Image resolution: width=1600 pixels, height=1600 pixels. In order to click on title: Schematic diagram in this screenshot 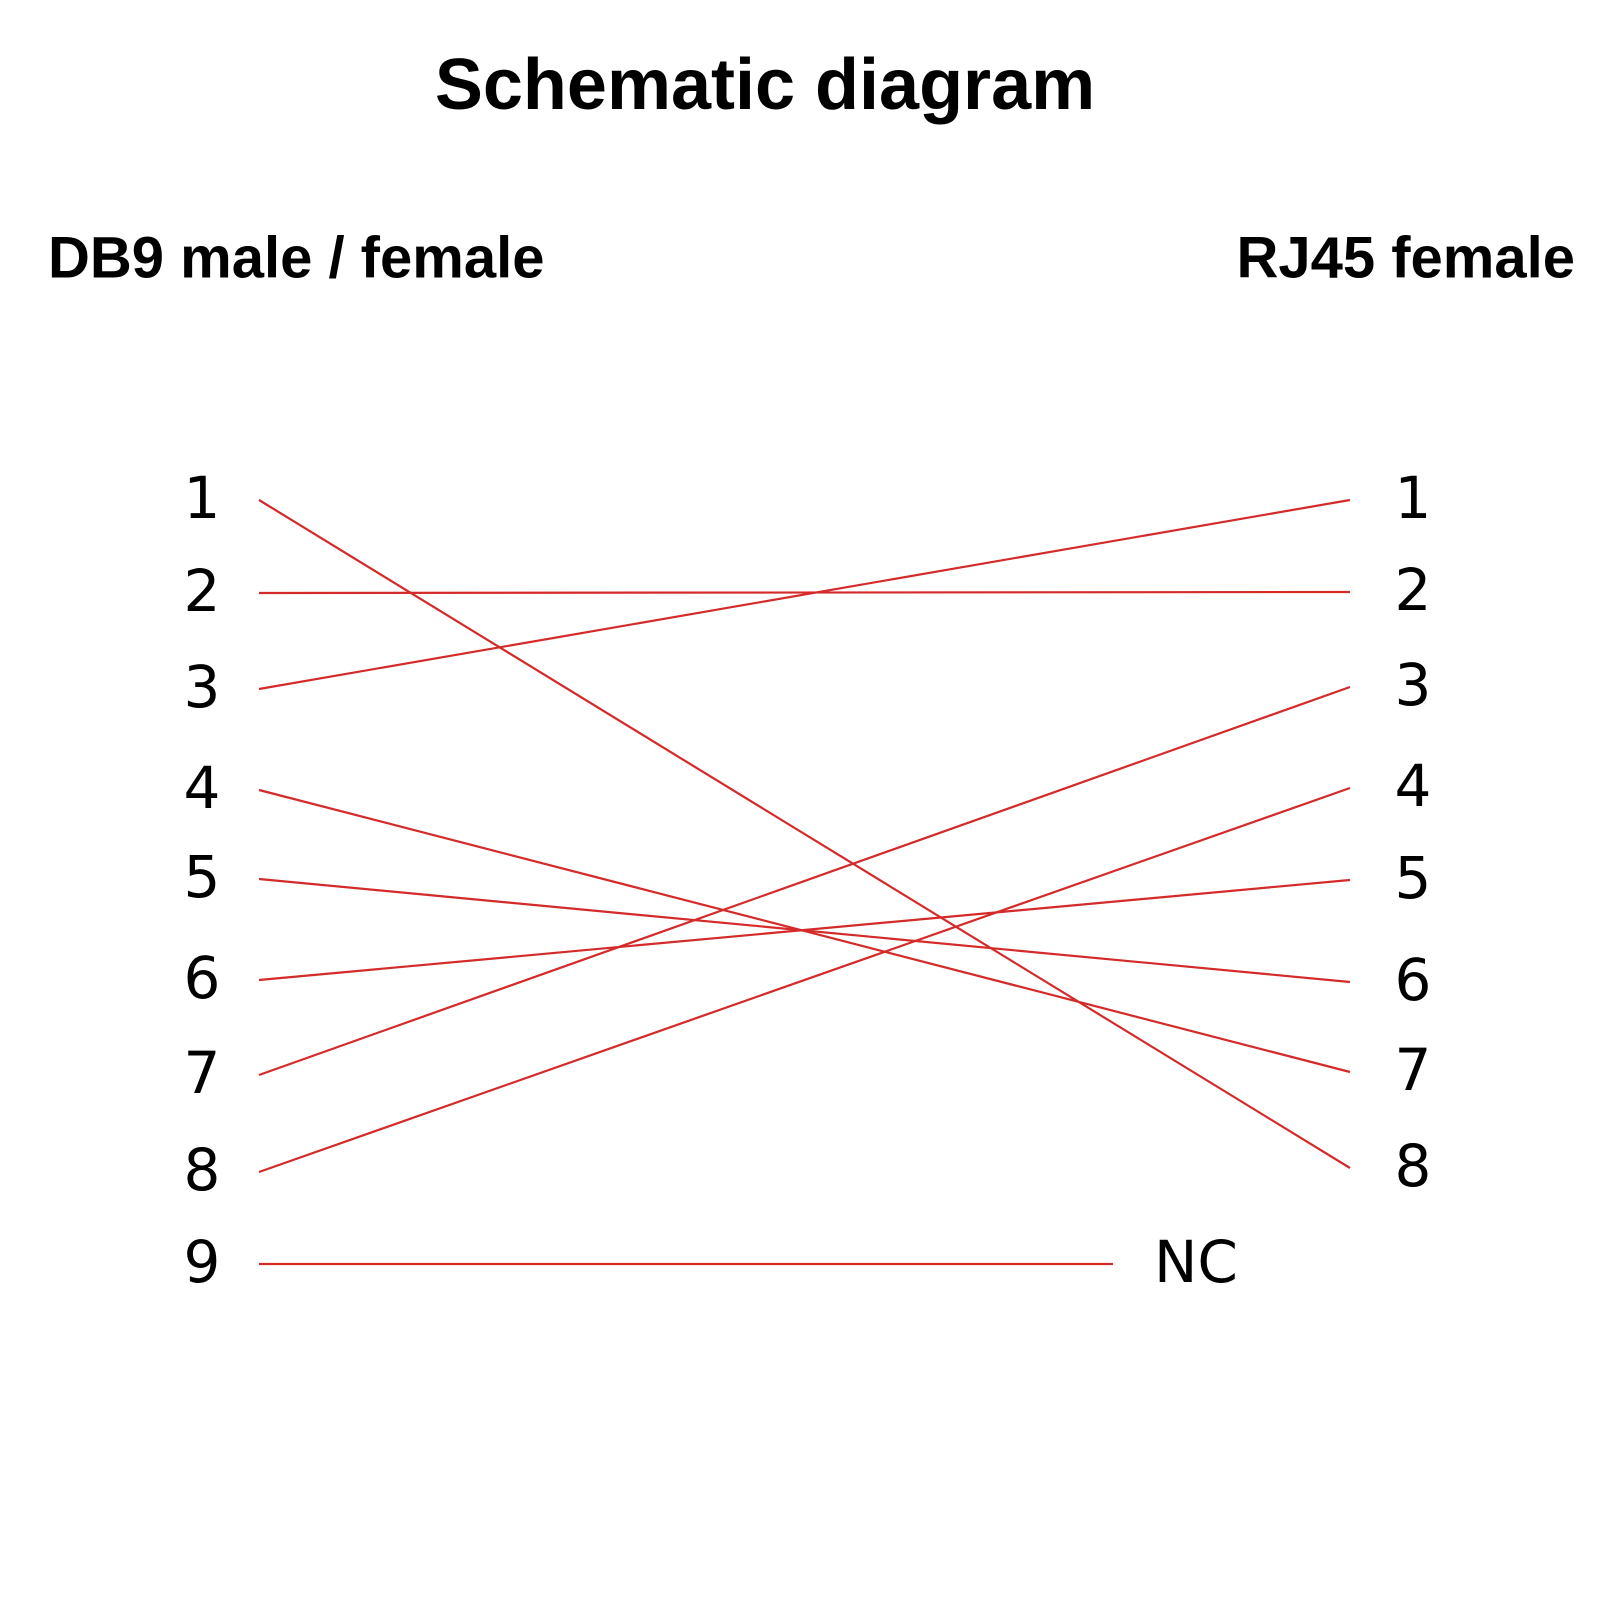, I will do `click(765, 85)`.